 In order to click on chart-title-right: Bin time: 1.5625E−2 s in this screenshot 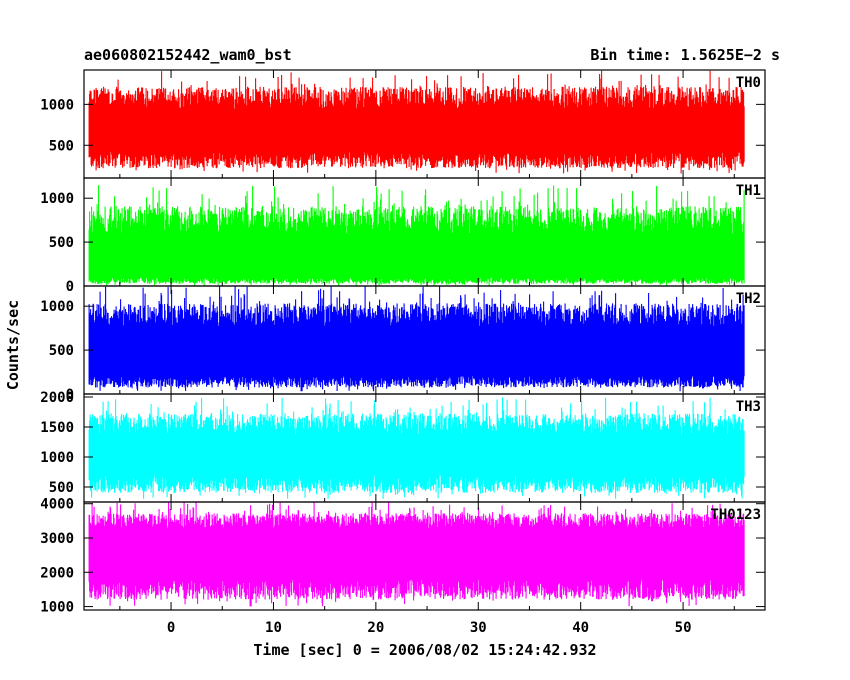, I will do `click(685, 55)`.